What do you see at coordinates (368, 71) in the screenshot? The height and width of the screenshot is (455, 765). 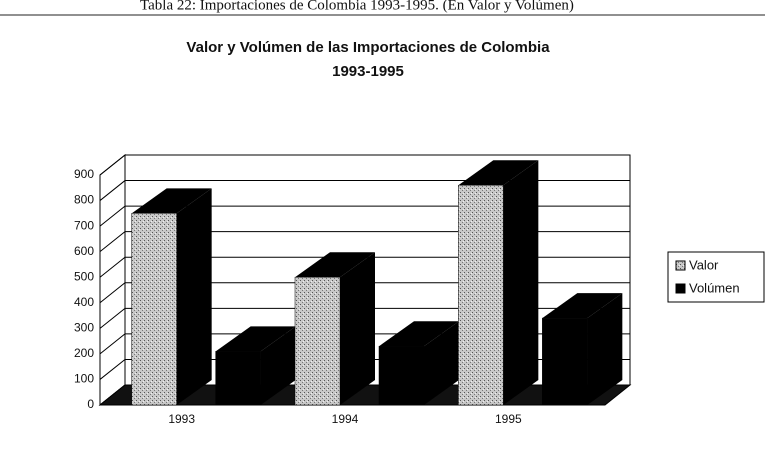 I see `chart-subtitle: 1993-1995` at bounding box center [368, 71].